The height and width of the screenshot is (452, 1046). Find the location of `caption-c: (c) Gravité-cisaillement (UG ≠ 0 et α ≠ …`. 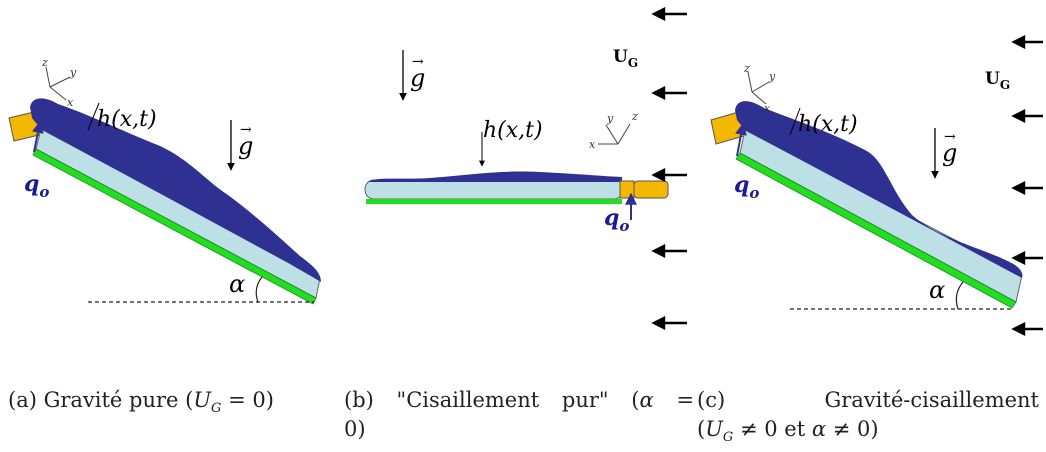

caption-c: (c) Gravité-cisaillement (UG ≠ 0 et α ≠ … is located at coordinates (868, 417).